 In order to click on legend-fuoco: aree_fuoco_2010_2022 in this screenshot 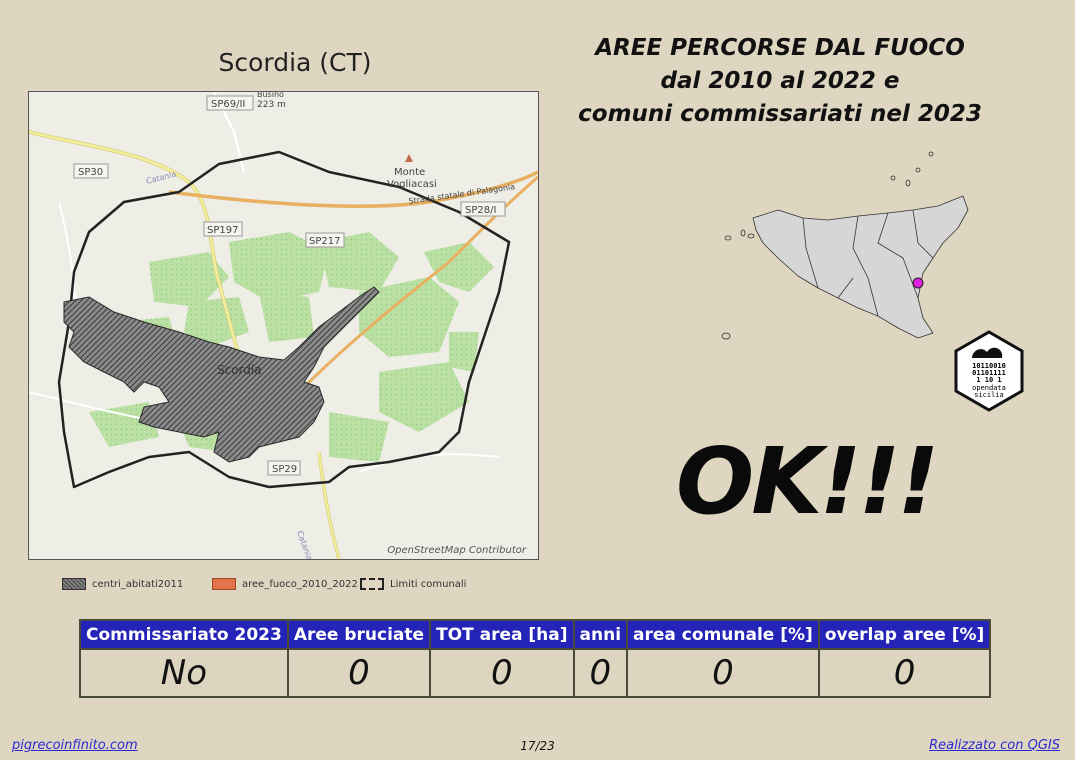, I will do `click(285, 584)`.